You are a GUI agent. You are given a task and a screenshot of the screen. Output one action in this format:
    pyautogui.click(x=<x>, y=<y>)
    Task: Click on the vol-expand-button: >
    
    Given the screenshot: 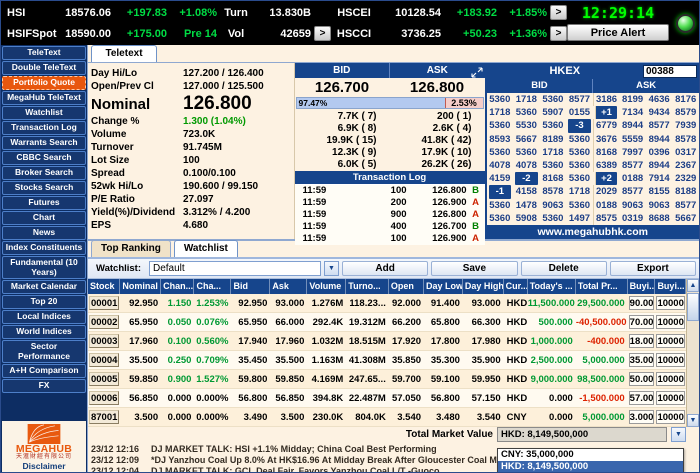 What is the action you would take?
    pyautogui.click(x=322, y=33)
    